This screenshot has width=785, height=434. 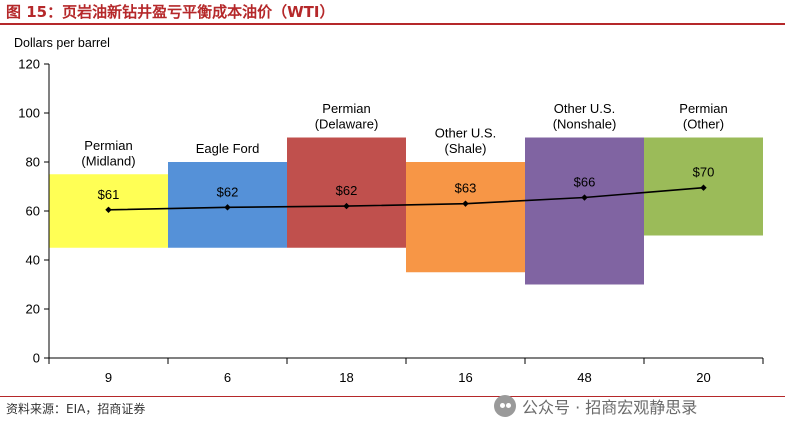 What do you see at coordinates (62, 43) in the screenshot?
I see `y-axis-label: Dollars per barrel` at bounding box center [62, 43].